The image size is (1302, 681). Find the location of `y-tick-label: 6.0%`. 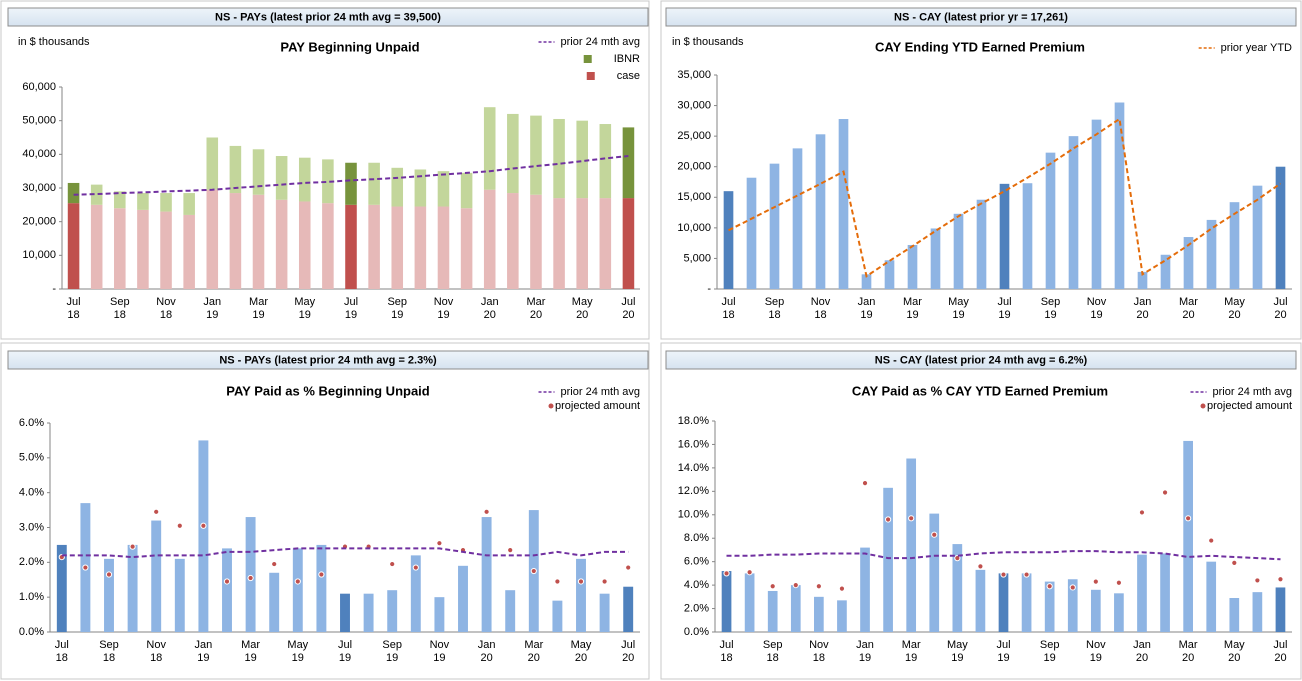

y-tick-label: 6.0% is located at coordinates (31, 423).